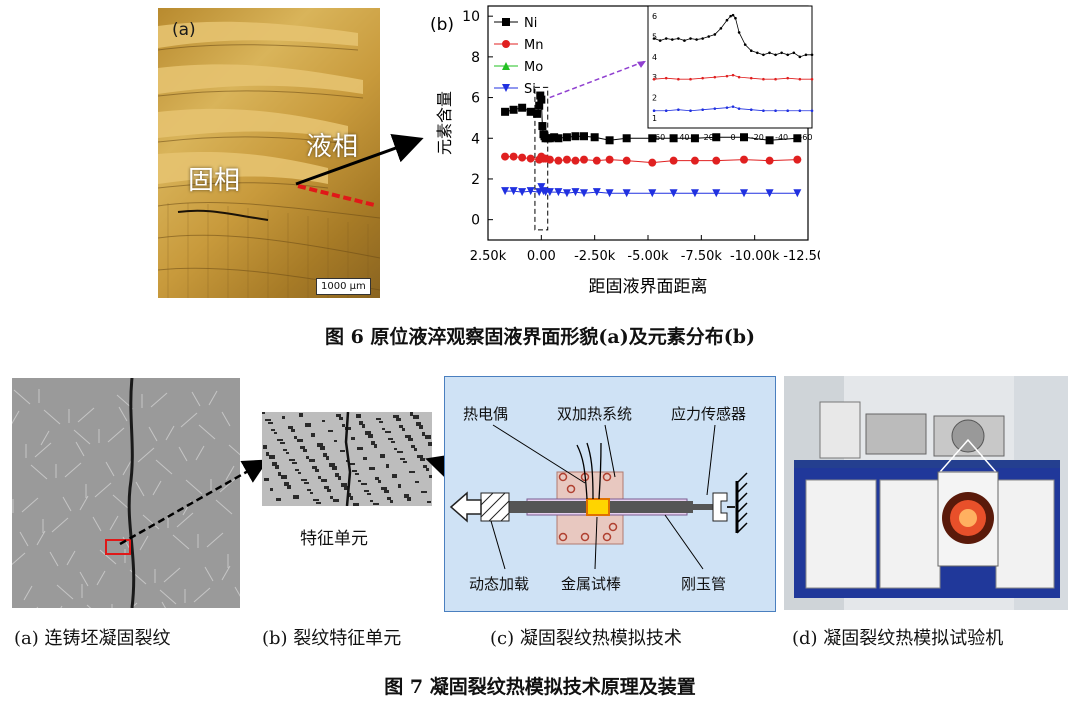 The height and width of the screenshot is (706, 1080). I want to click on legend-label-mo: Mo, so click(533, 67).